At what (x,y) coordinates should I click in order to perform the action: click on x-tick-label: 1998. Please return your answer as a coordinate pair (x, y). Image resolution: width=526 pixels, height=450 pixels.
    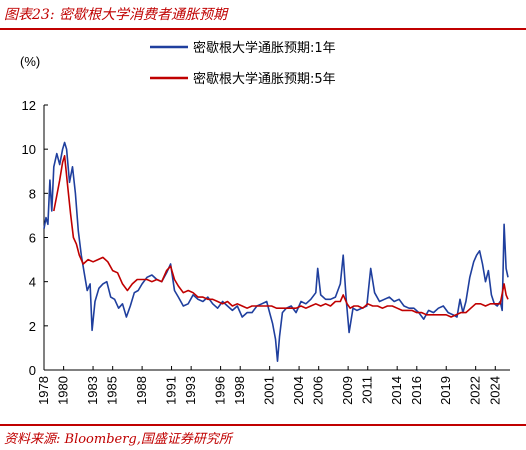
    Looking at the image, I should click on (239, 390).